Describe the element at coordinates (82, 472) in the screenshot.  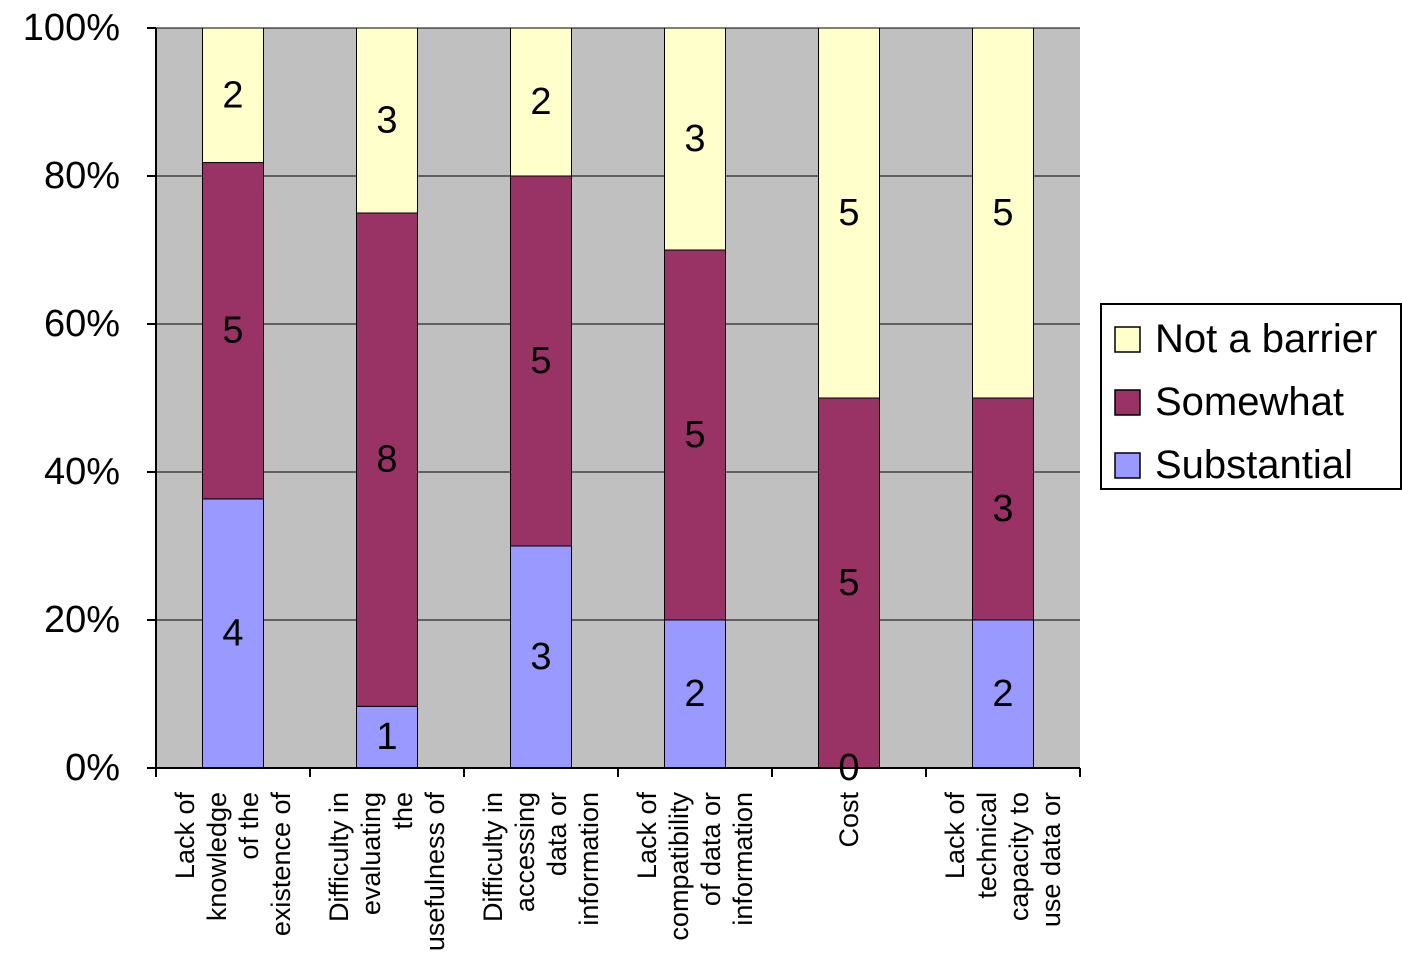
I see `y-tick-label: 40%` at that location.